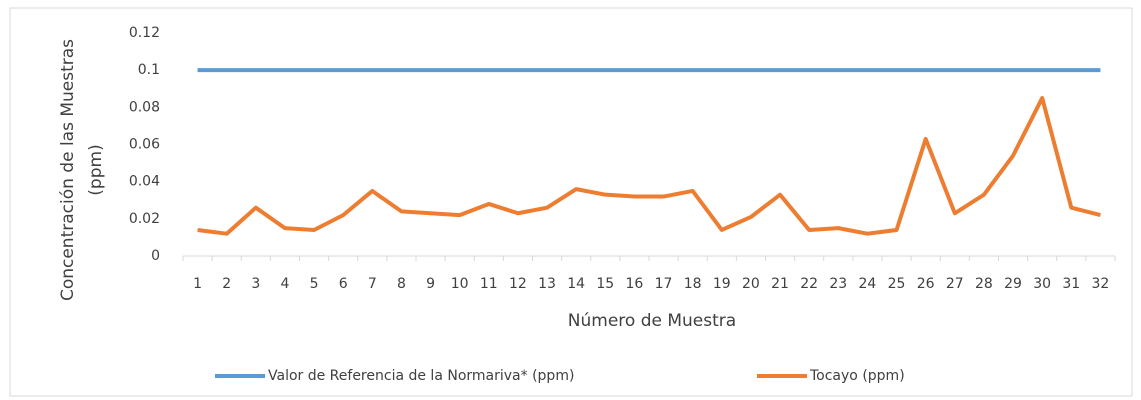 Image resolution: width=1141 pixels, height=400 pixels. What do you see at coordinates (401, 284) in the screenshot?
I see `x-tick-label: 8` at bounding box center [401, 284].